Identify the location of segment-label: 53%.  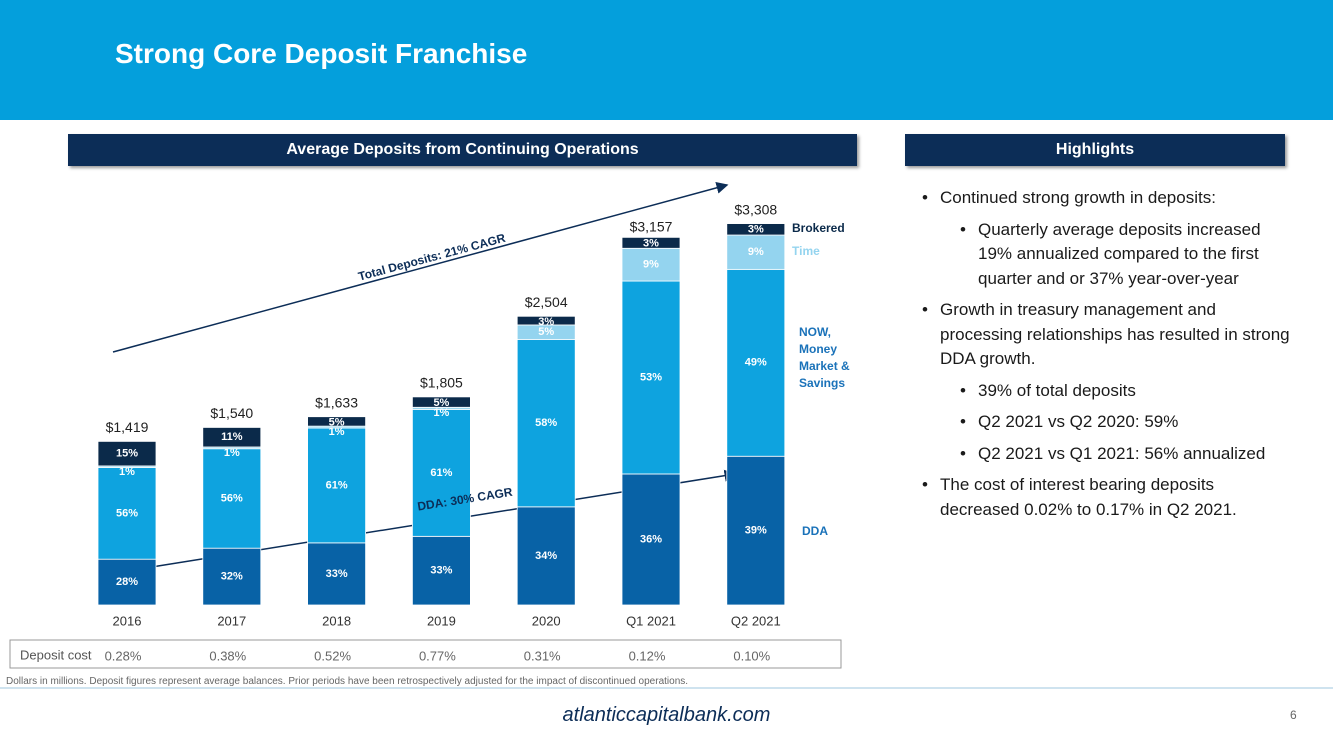
(651, 377).